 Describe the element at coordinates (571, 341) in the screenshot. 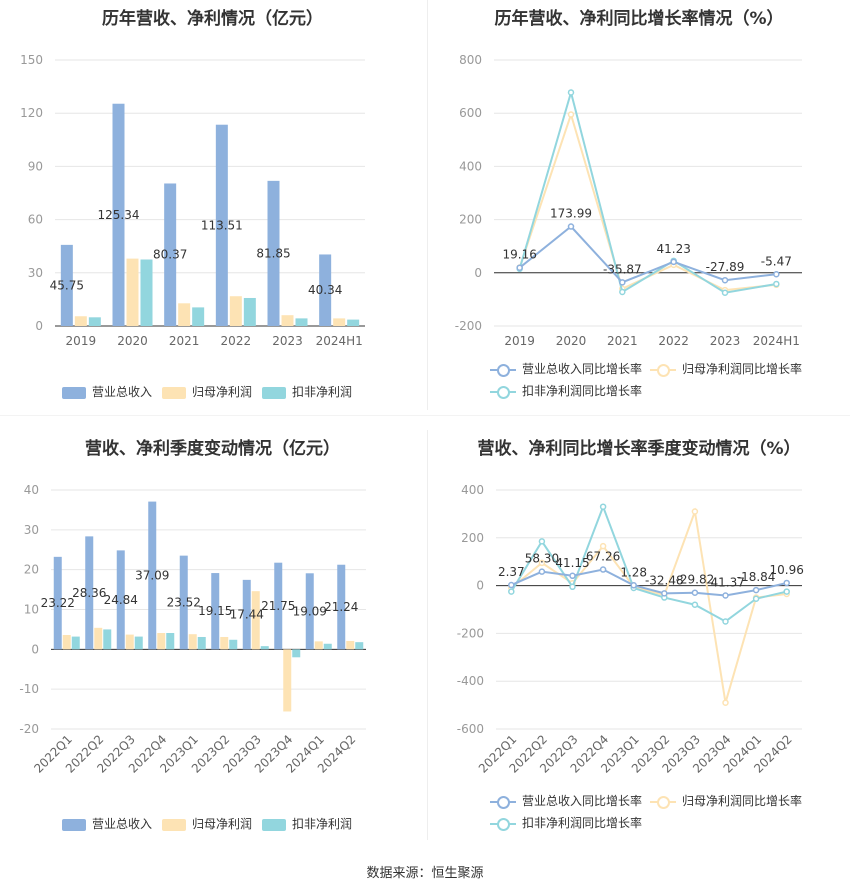

I see `x-tick-label: 2020` at that location.